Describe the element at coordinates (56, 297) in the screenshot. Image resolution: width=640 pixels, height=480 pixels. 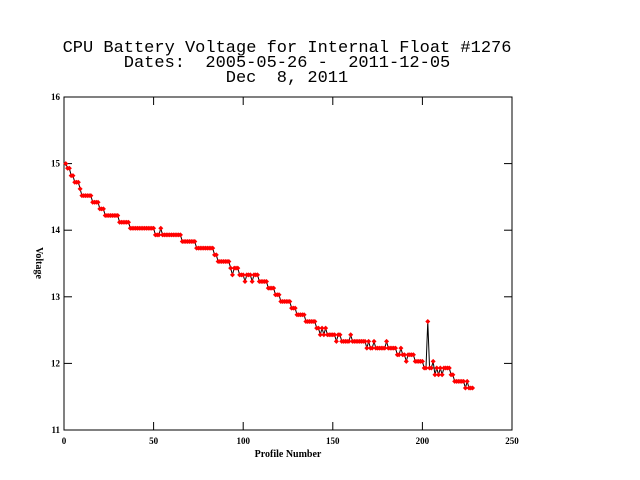
I see `y-tick-label: 13` at that location.